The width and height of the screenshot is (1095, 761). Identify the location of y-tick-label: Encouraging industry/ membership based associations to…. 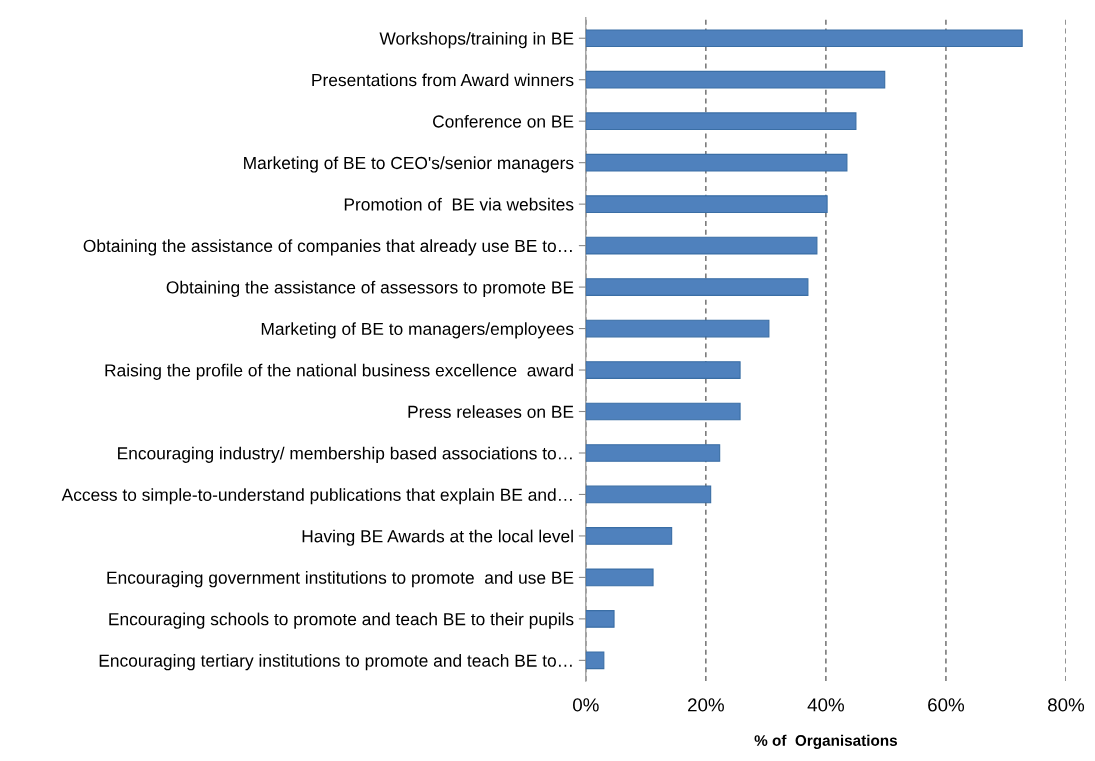
(345, 454).